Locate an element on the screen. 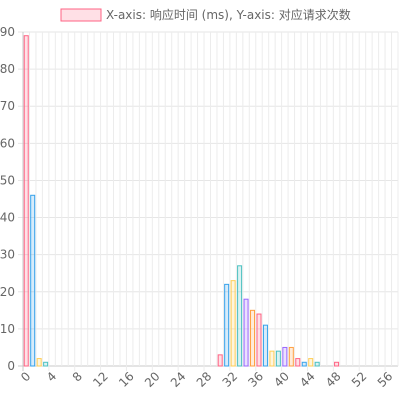  x-axis-ticks: 0 4 8 12 16 20 24 28 32 36 40 44 48 52 56 is located at coordinates (206, 379).